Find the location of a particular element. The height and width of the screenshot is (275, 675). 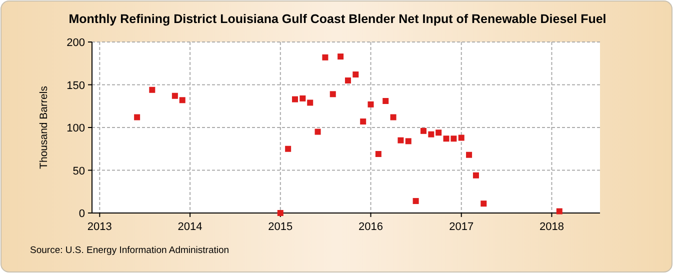

y-tick-label: 50 is located at coordinates (78, 171).